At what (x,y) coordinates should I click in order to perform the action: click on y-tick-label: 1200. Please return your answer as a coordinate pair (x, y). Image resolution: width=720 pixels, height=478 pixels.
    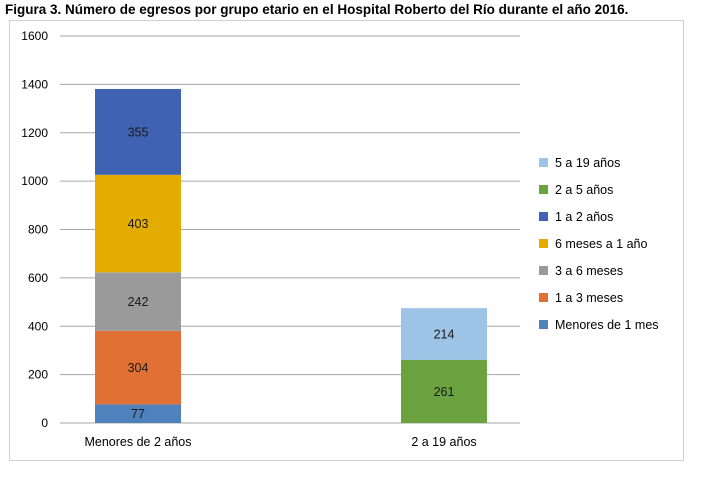
    Looking at the image, I should click on (34, 133).